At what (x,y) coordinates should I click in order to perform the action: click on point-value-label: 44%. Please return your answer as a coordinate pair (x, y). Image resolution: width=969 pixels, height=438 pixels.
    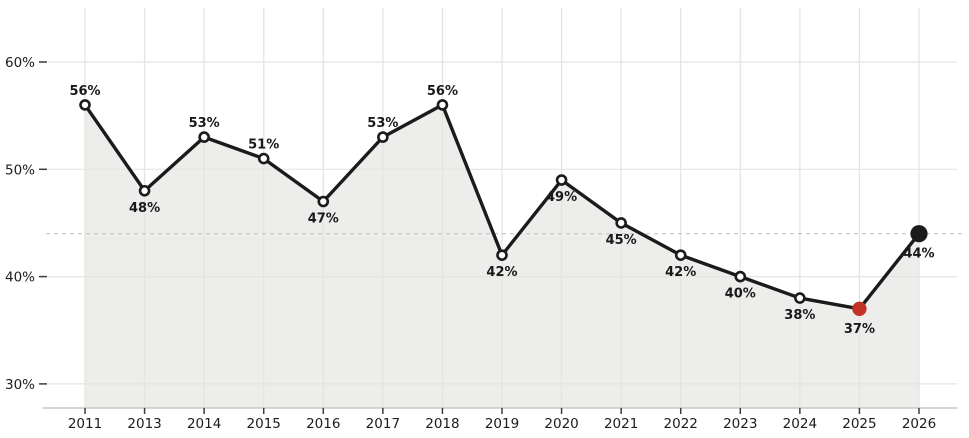
    Looking at the image, I should click on (918, 254).